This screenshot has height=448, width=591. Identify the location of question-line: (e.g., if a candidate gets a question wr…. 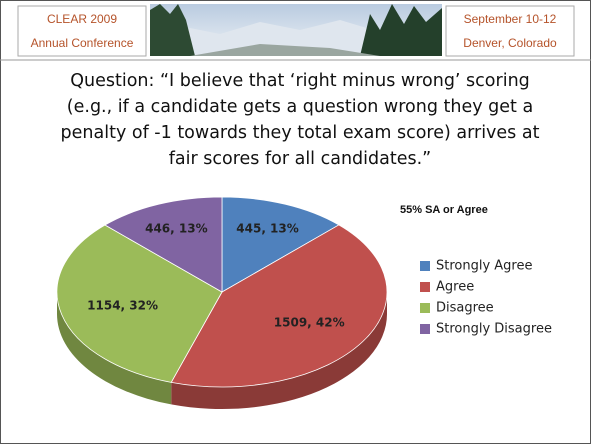
(300, 107).